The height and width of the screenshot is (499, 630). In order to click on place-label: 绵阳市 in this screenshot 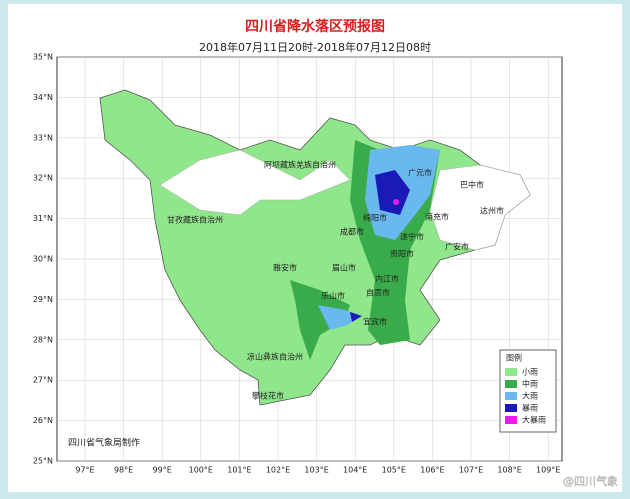, I will do `click(375, 218)`.